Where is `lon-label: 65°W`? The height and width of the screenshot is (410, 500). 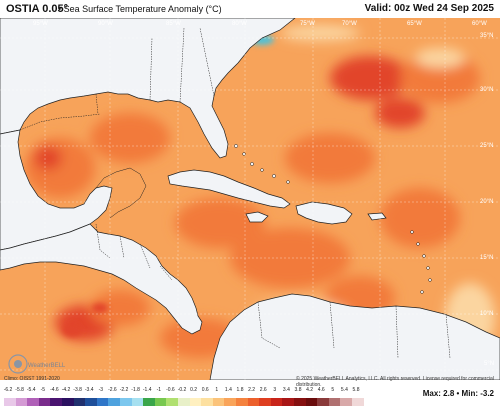
lon-label: 65°W is located at coordinates (414, 24).